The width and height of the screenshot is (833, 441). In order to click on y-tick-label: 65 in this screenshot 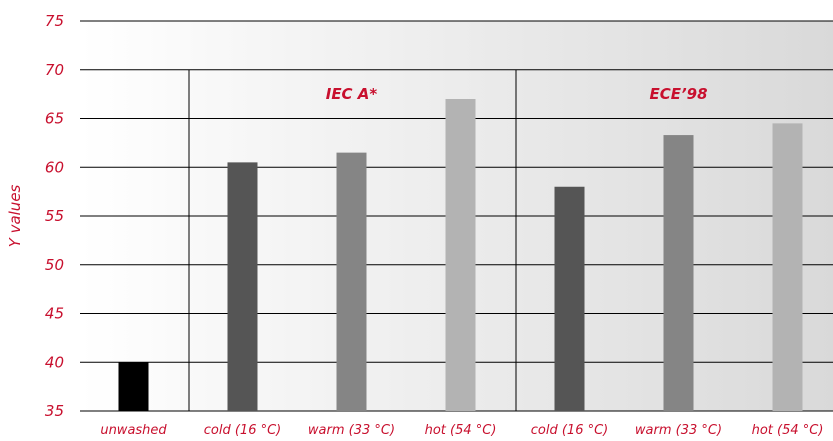, I will do `click(54, 119)`.